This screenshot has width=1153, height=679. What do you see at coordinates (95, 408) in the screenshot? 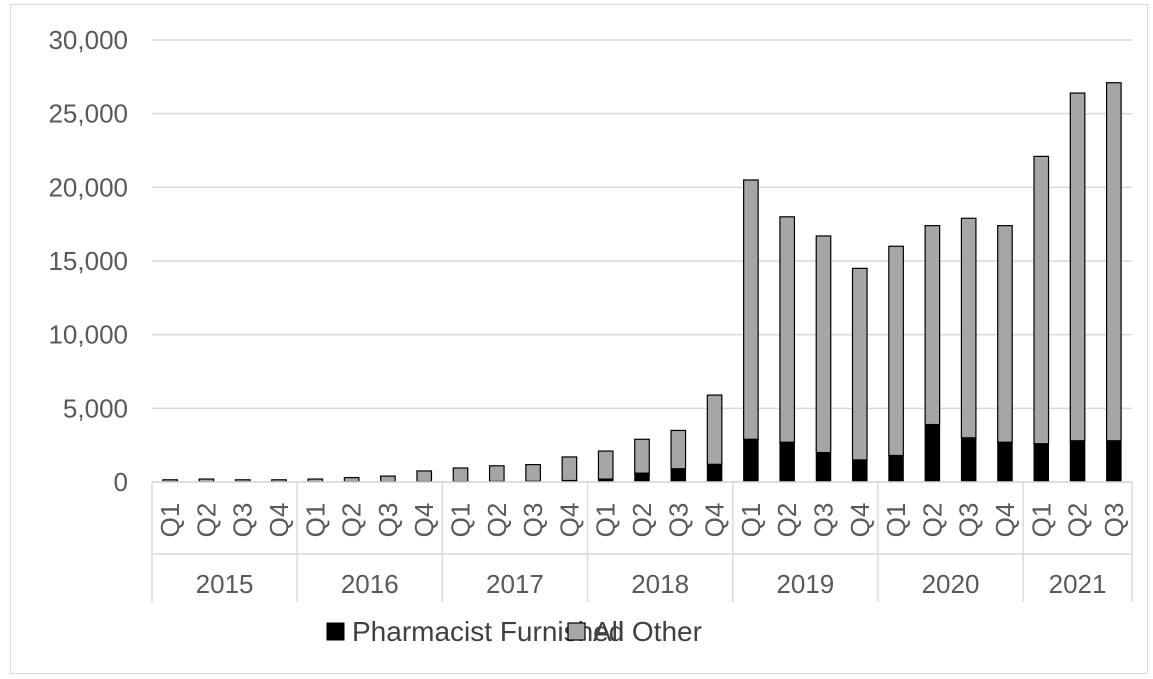
I see `y-tick-label: 5,000` at bounding box center [95, 408].